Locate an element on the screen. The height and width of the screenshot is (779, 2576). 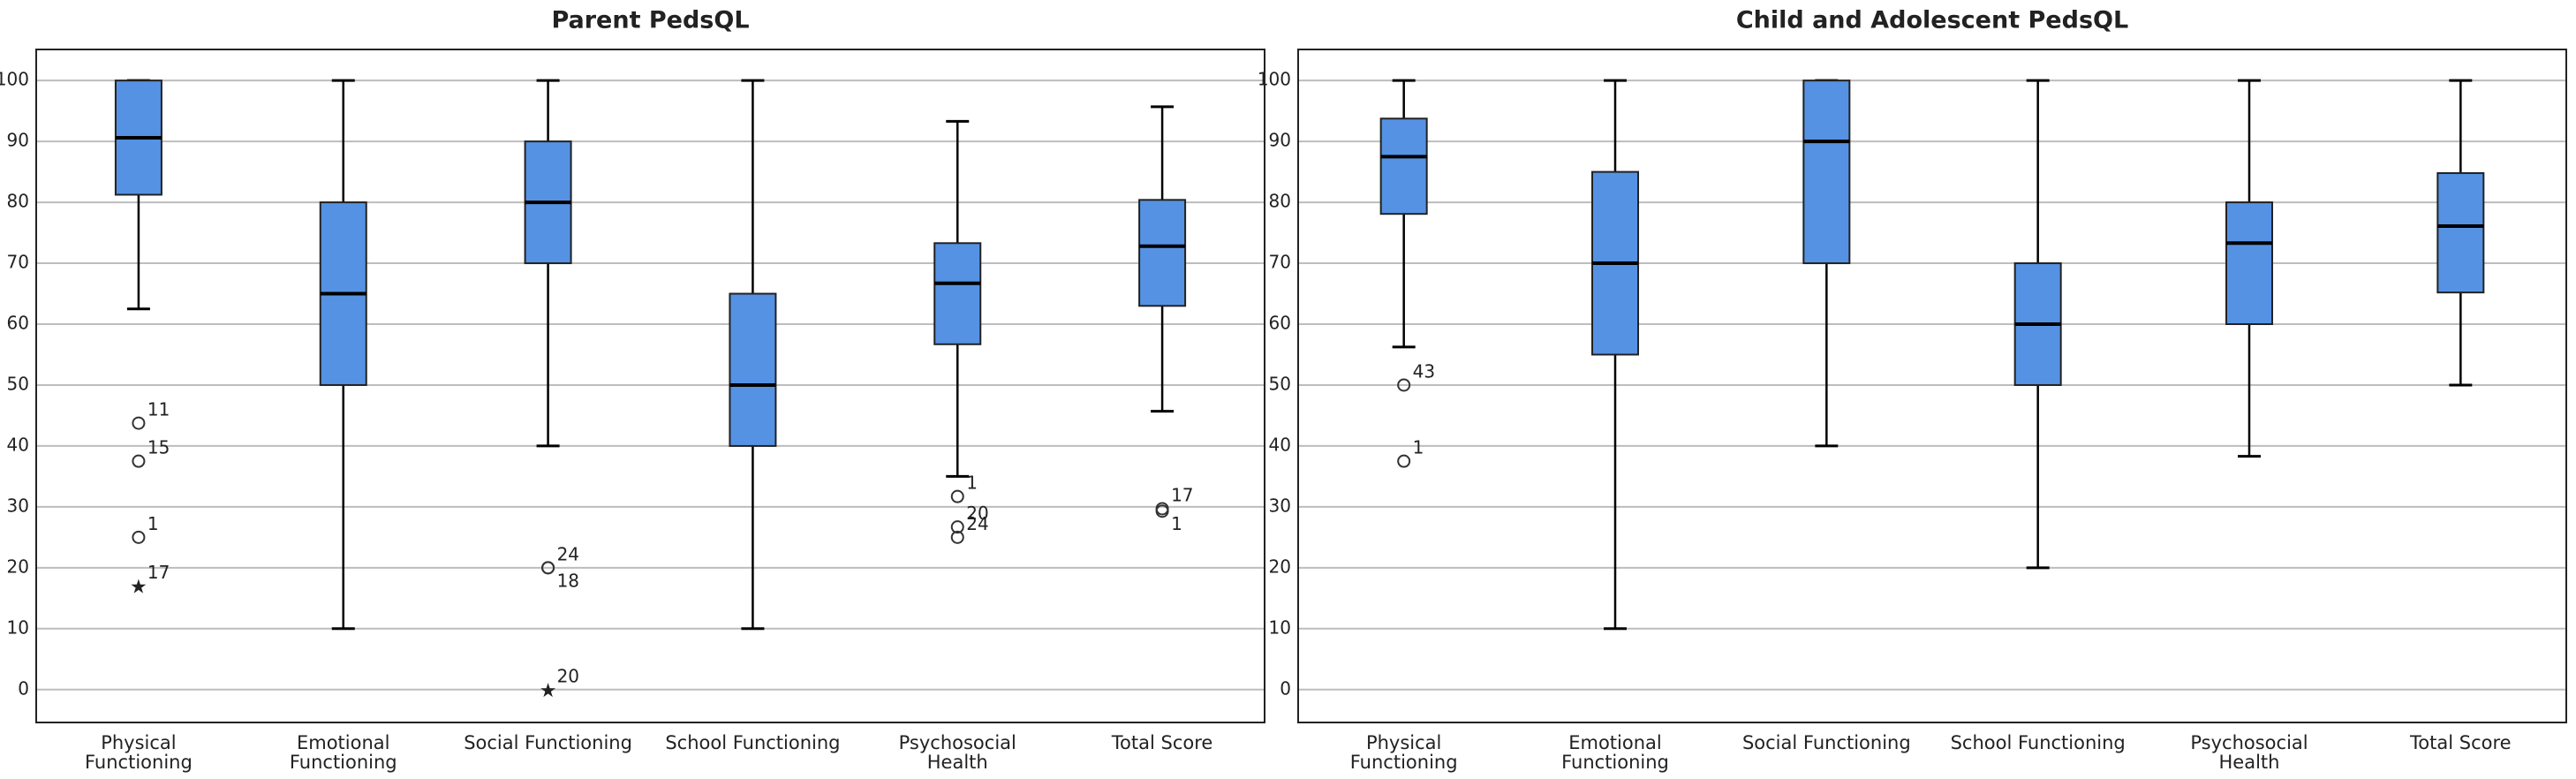
chart-title: Parent PedsQL is located at coordinates (650, 21).